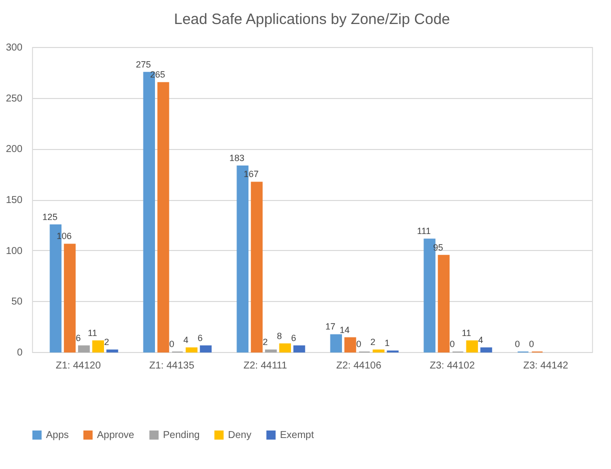  What do you see at coordinates (345, 329) in the screenshot?
I see `data-label: 14` at bounding box center [345, 329].